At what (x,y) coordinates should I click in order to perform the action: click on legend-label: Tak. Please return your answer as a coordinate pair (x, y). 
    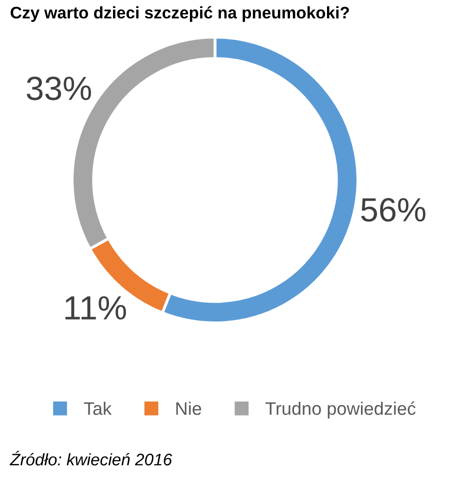
    Looking at the image, I should click on (98, 408).